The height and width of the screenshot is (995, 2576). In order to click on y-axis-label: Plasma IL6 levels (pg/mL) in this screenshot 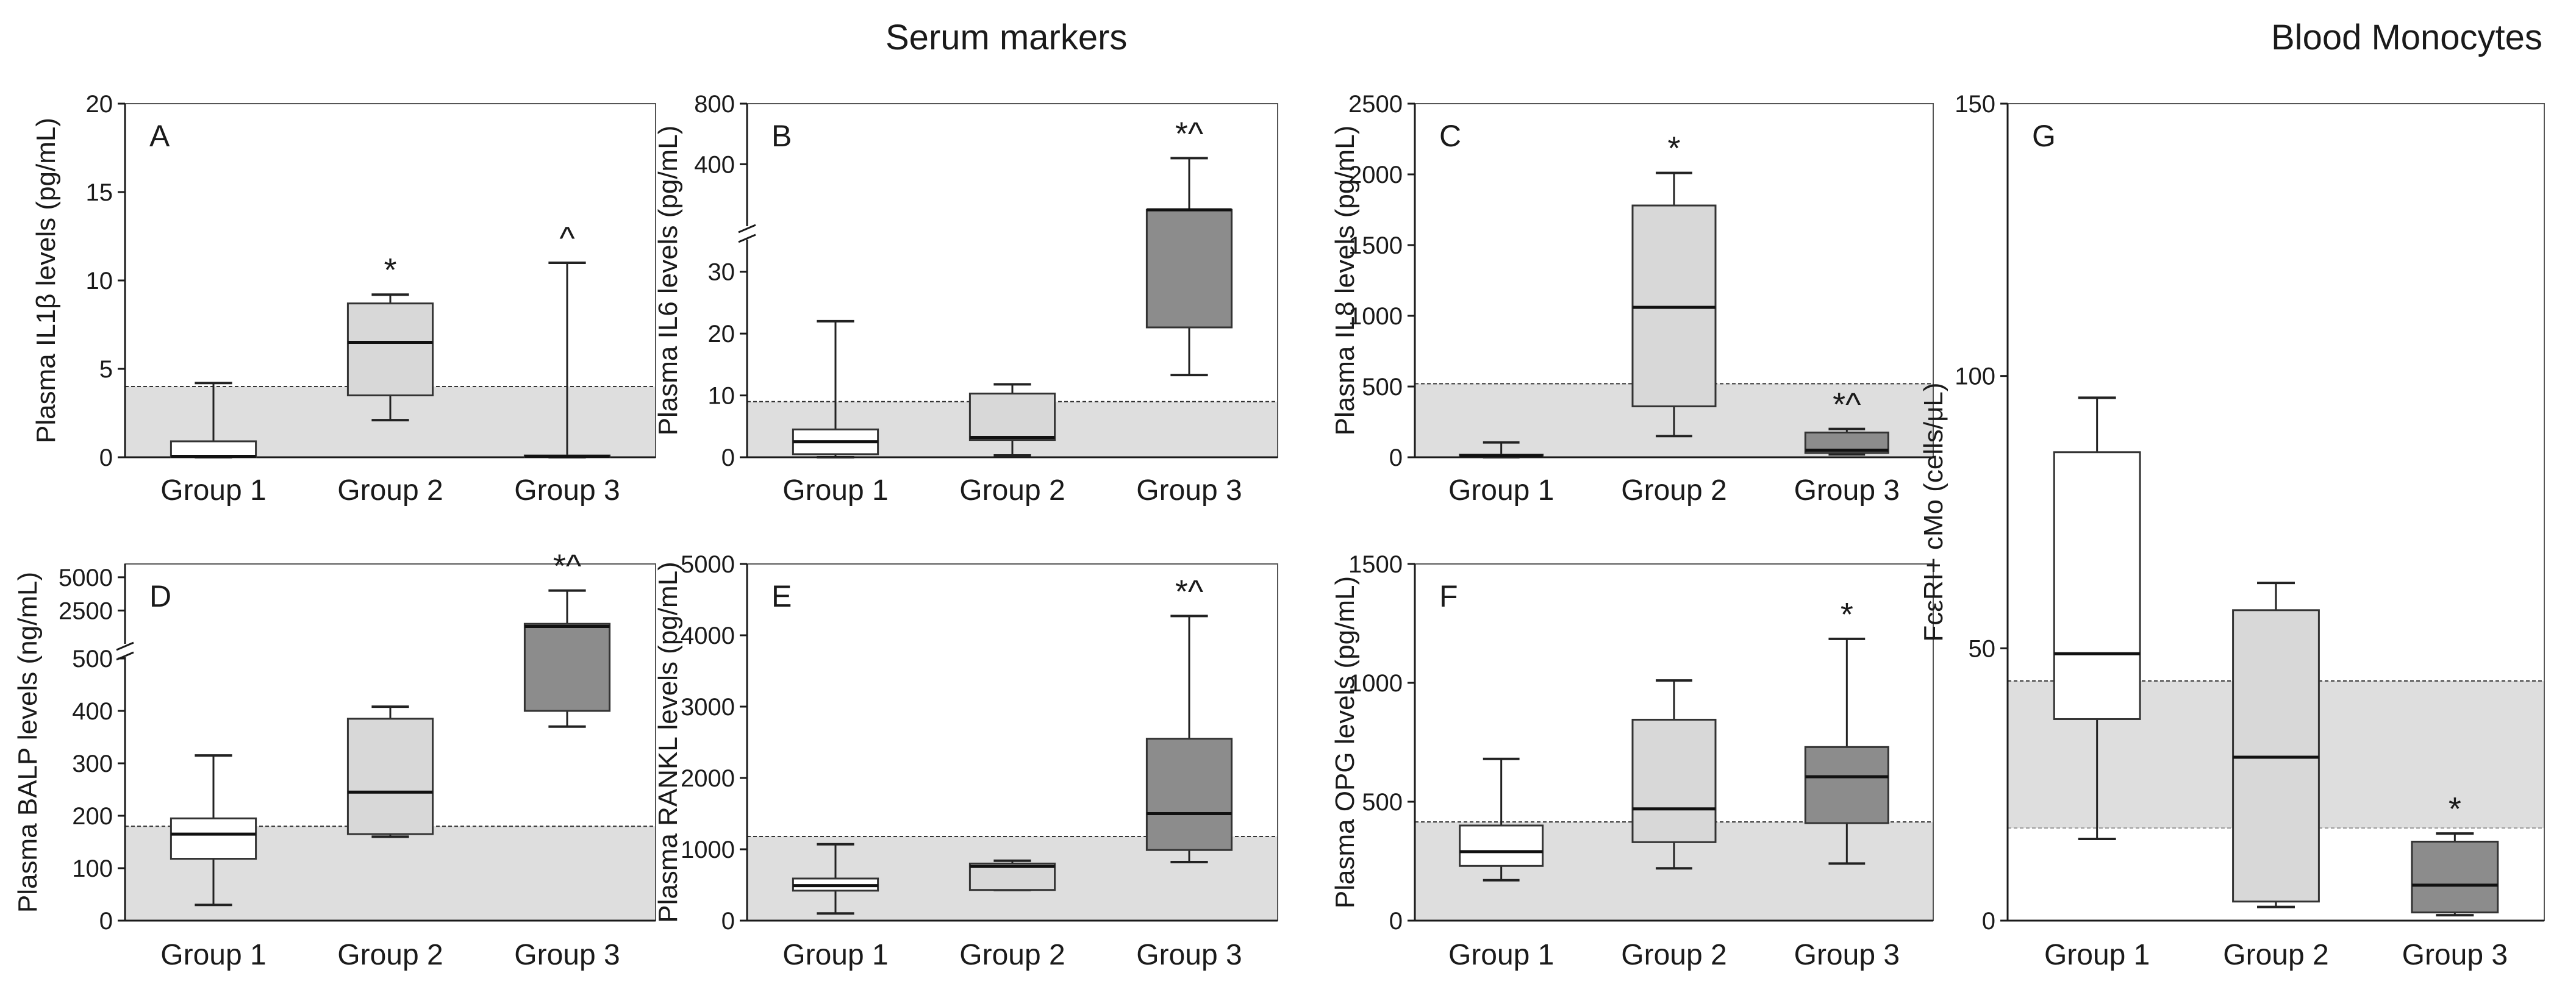, I will do `click(668, 281)`.